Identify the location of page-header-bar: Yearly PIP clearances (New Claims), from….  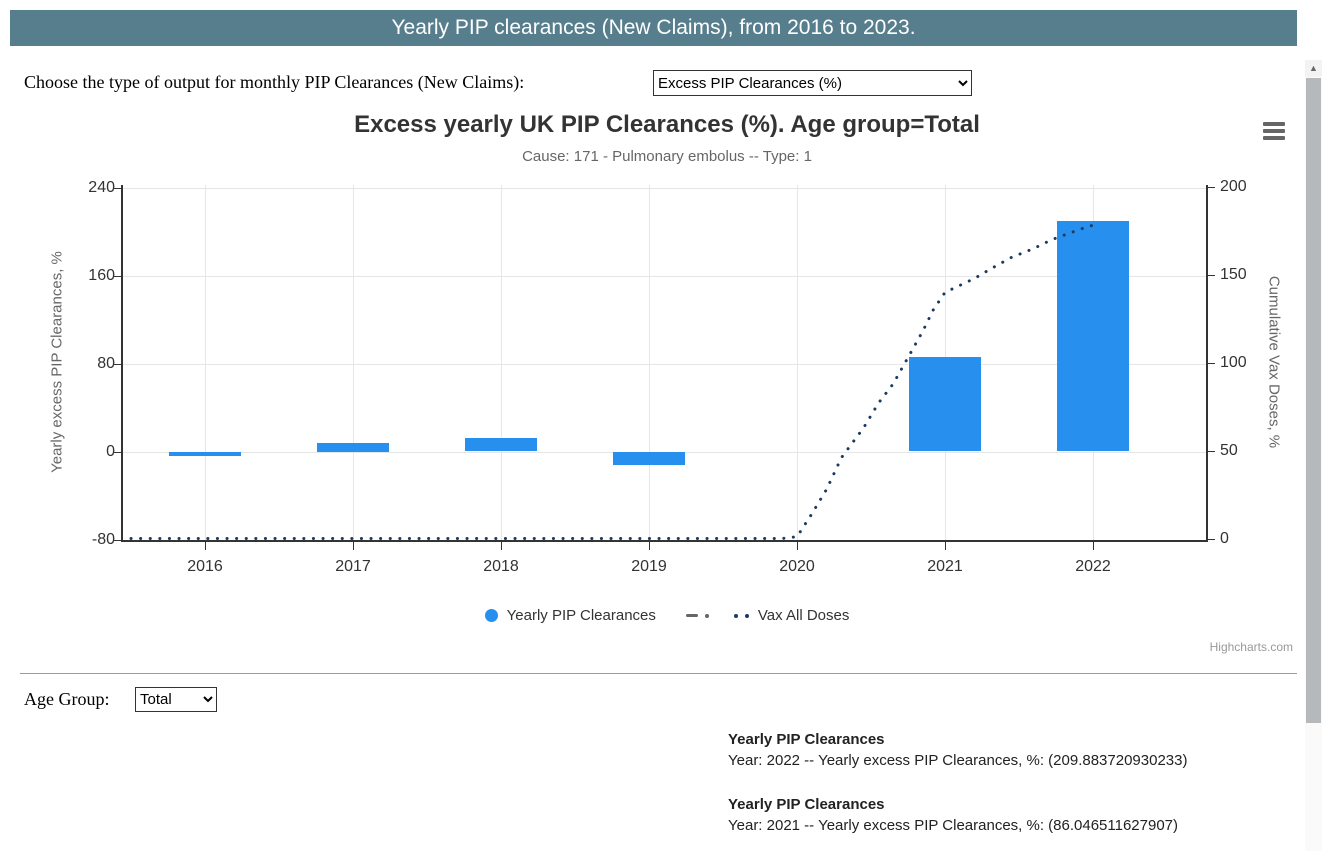
(653, 28).